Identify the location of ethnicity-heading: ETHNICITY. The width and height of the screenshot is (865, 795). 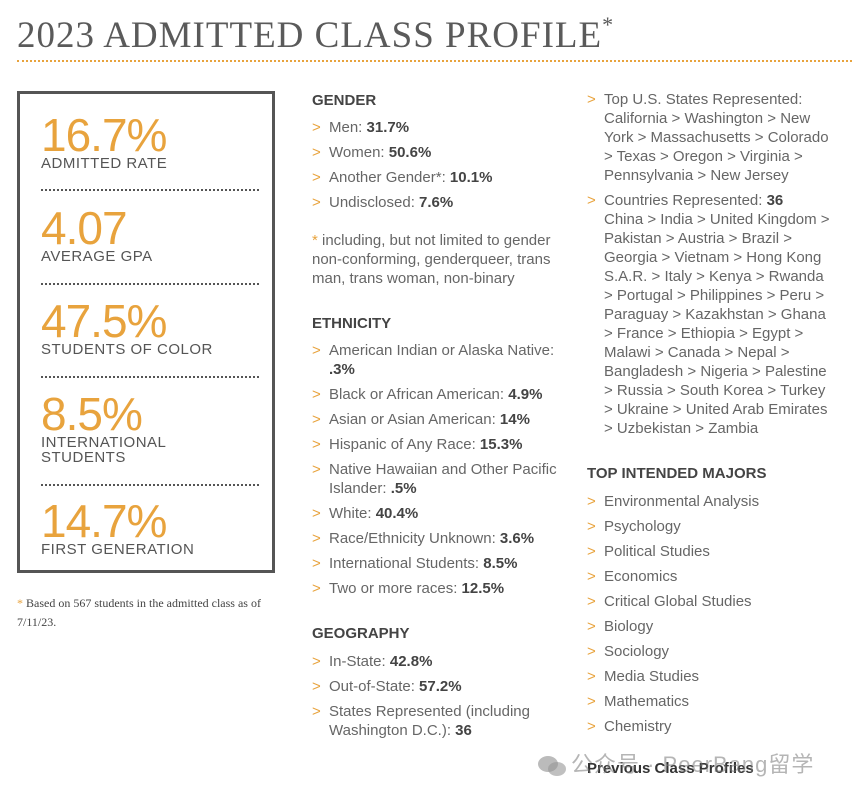
(352, 323).